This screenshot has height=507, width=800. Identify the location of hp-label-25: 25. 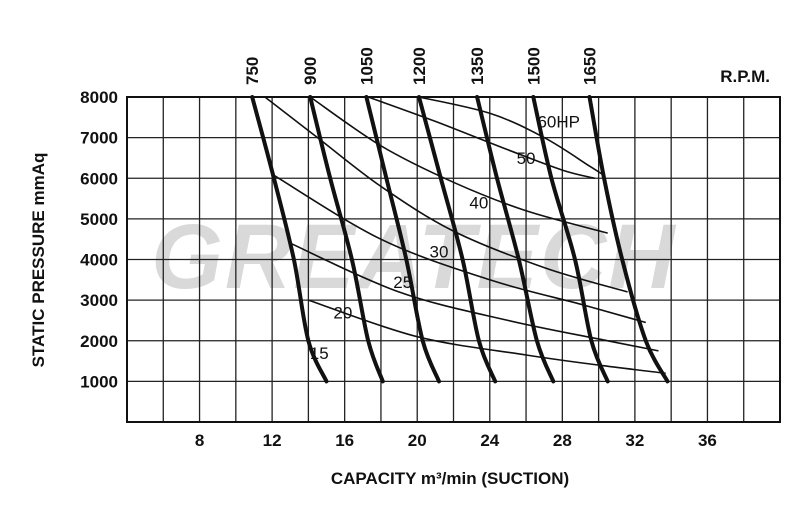
(402, 282).